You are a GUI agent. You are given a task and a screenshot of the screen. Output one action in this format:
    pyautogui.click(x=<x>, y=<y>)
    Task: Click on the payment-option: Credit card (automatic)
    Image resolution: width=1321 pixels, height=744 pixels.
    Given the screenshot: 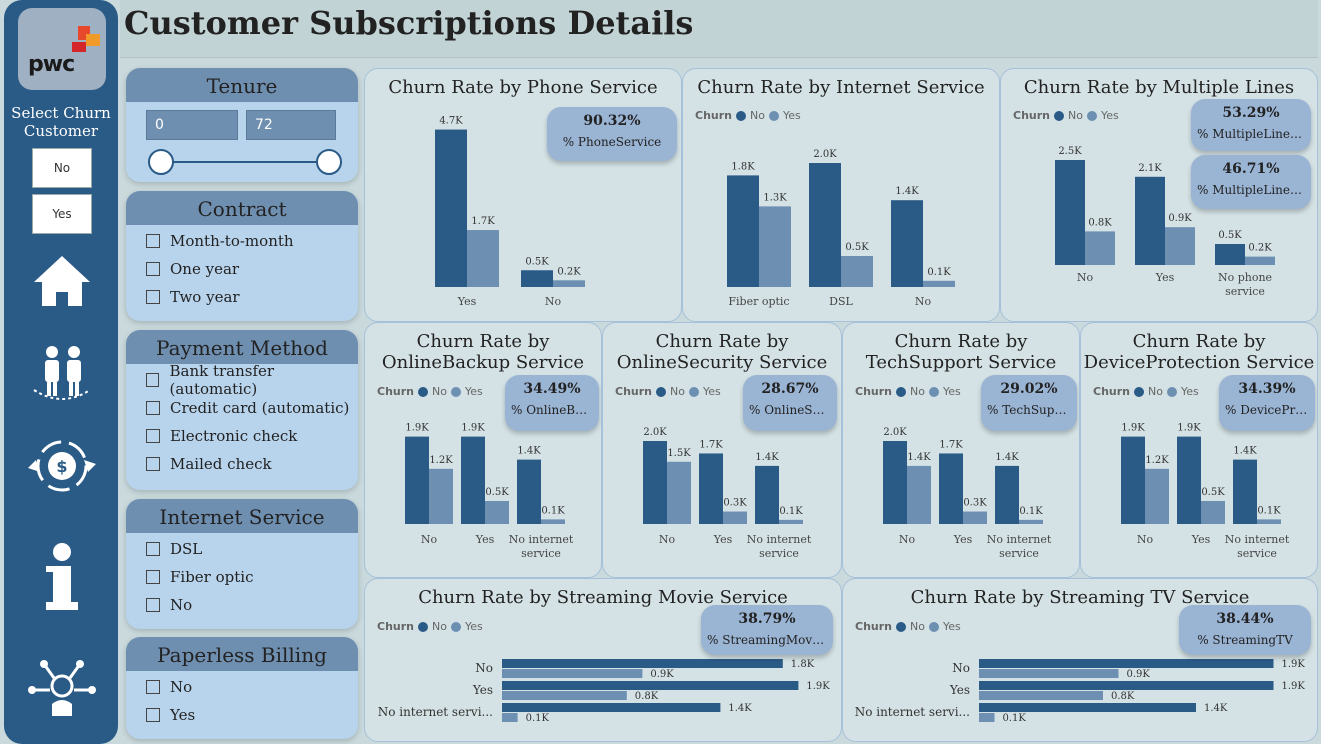 What is the action you would take?
    pyautogui.click(x=242, y=408)
    